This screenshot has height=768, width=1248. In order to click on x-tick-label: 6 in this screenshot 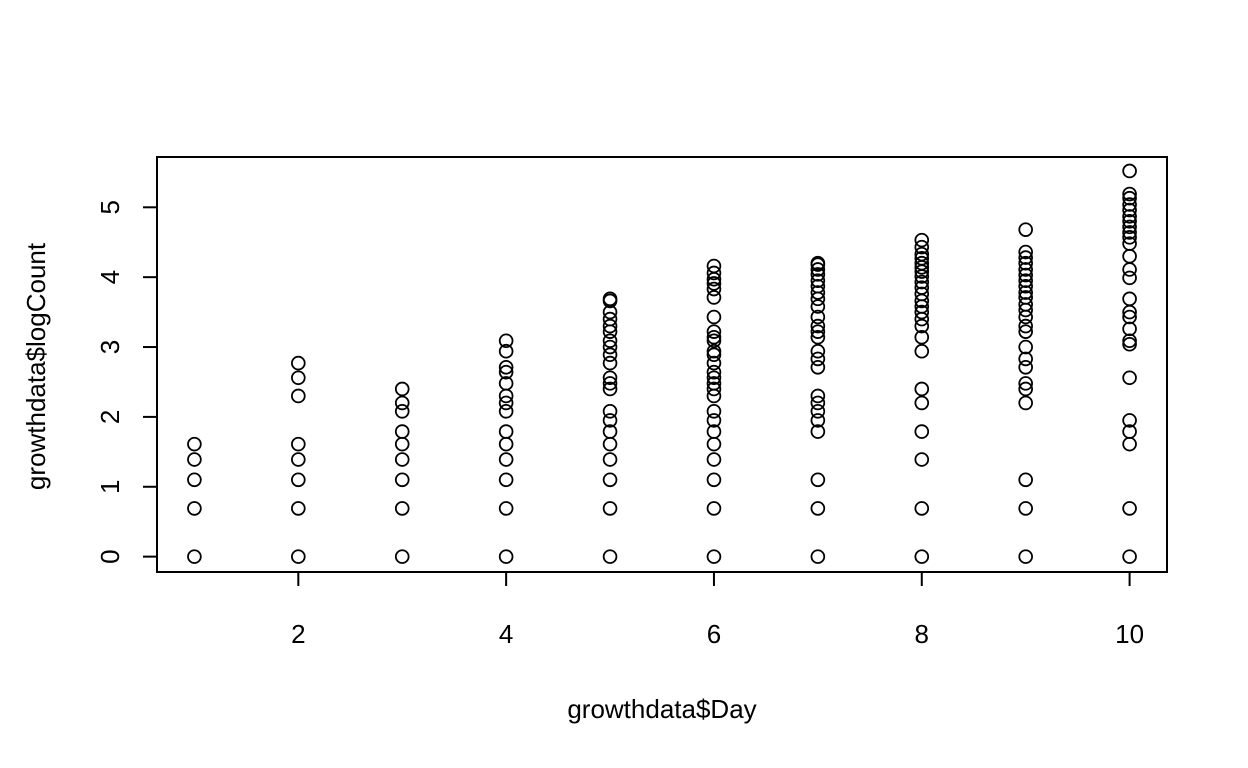, I will do `click(714, 634)`.